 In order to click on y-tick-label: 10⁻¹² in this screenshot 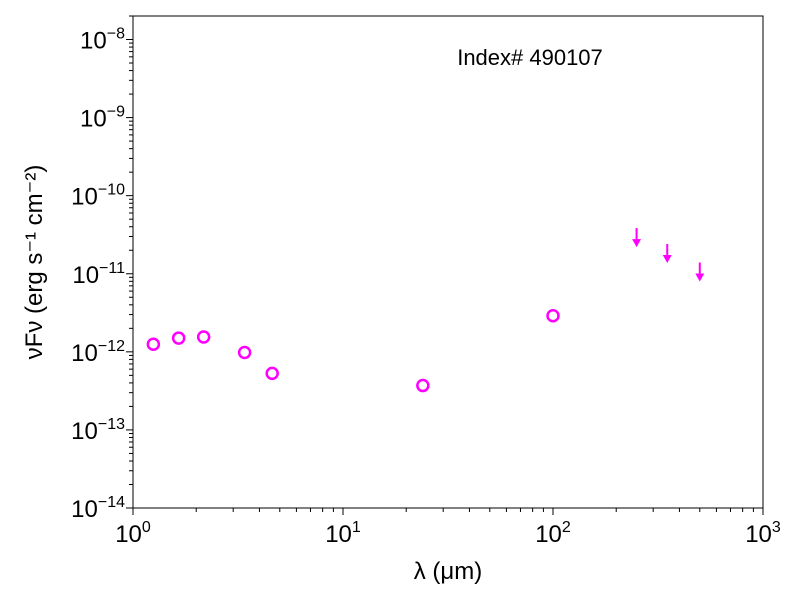, I will do `click(98, 352)`.